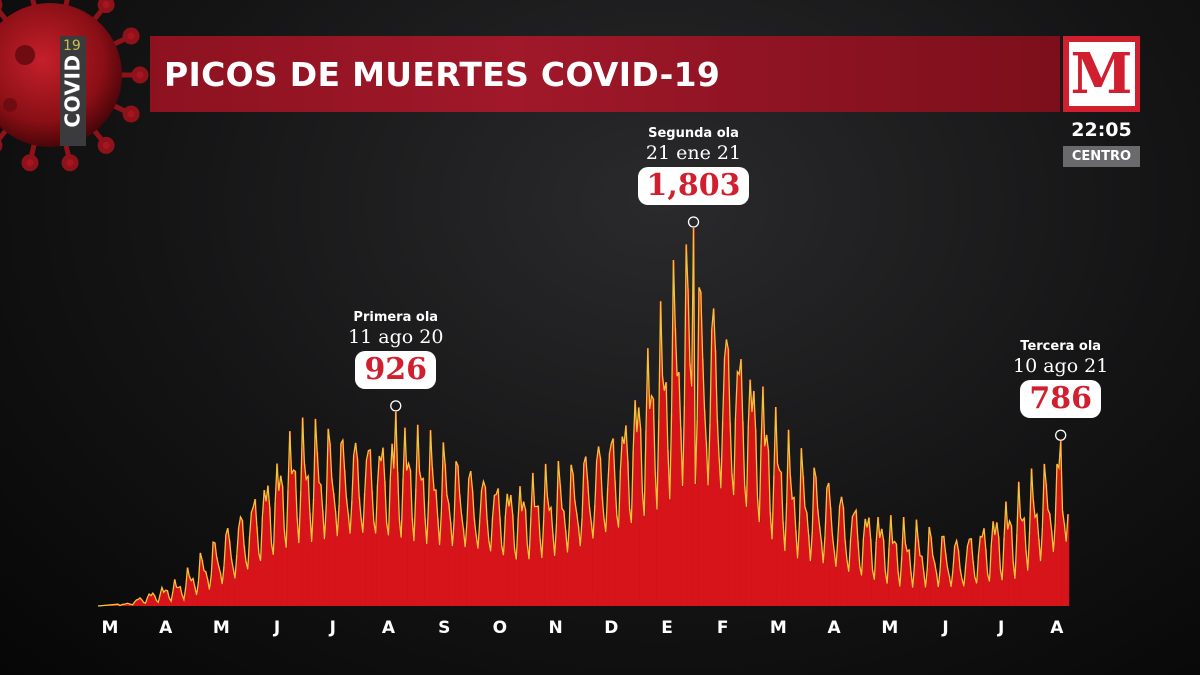 This screenshot has height=675, width=1200. What do you see at coordinates (1057, 628) in the screenshot?
I see `month-tick-label: A` at bounding box center [1057, 628].